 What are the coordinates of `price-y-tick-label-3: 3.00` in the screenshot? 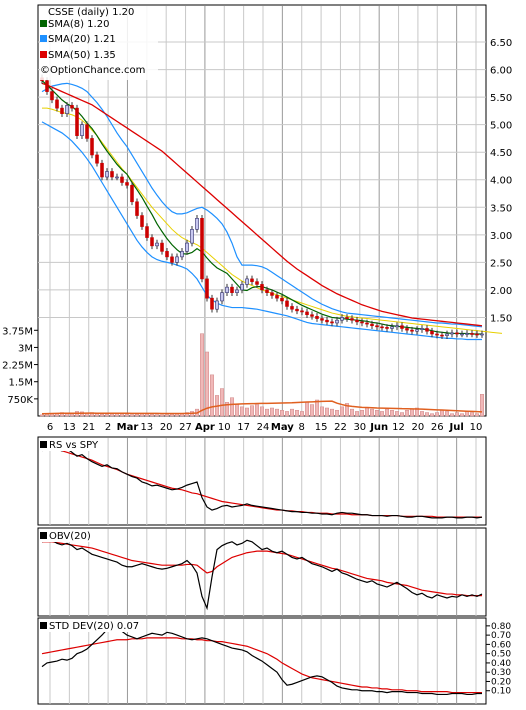 It's located at (501, 236).